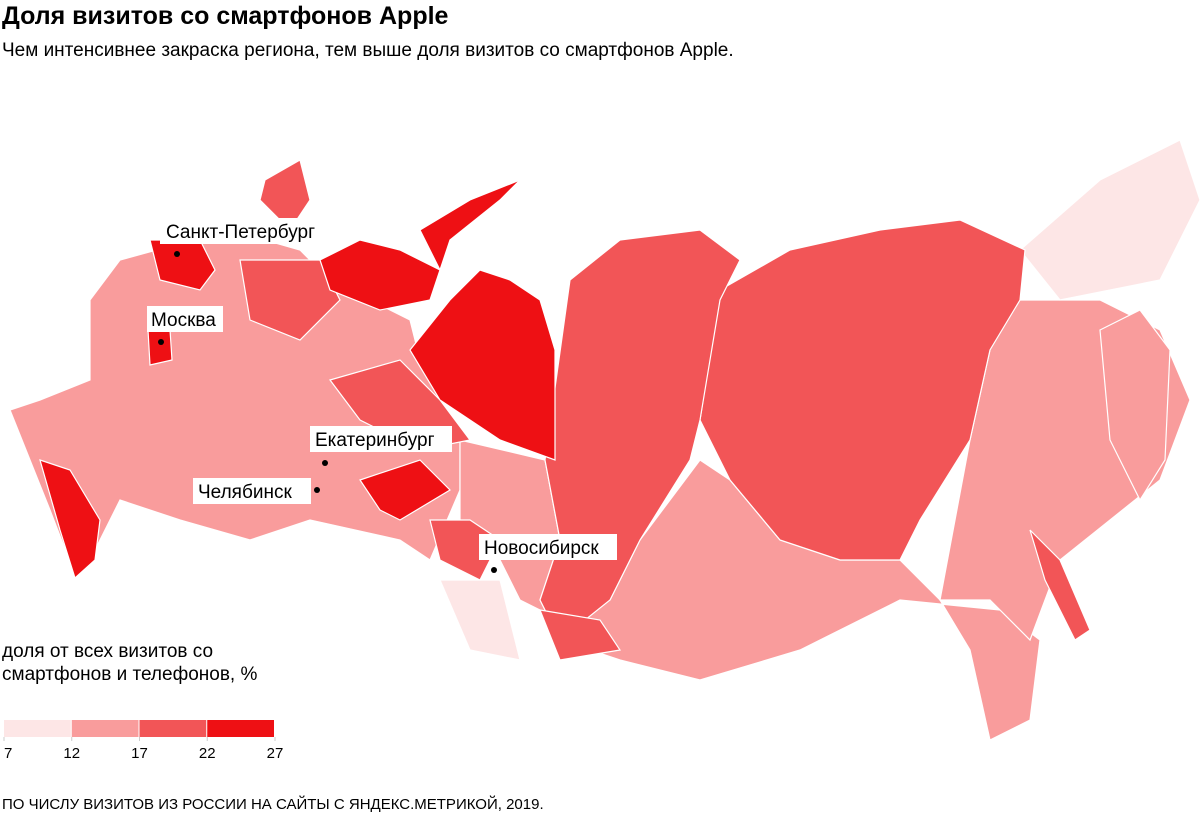 The width and height of the screenshot is (1200, 817). I want to click on legend-tick-label: 22, so click(207, 753).